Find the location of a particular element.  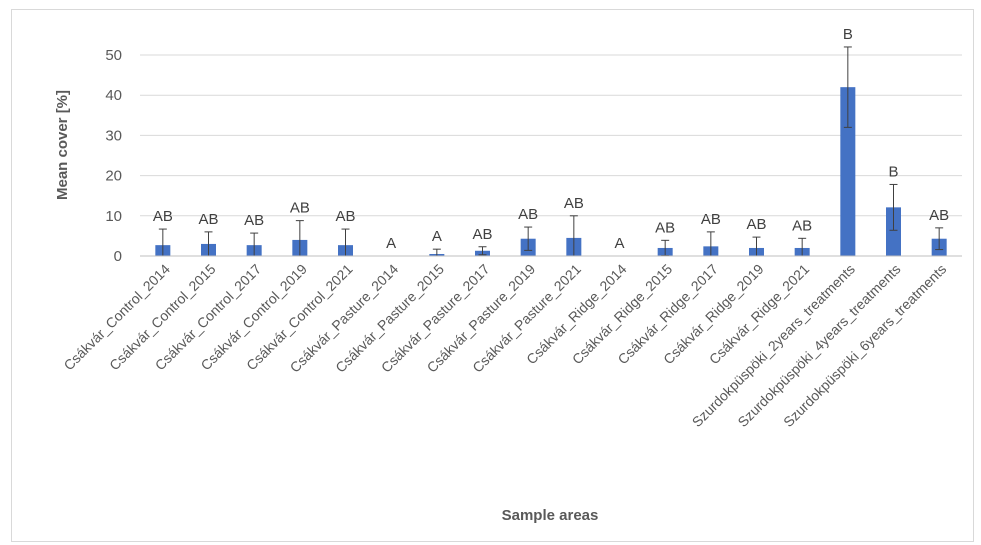

x-tick-label: Szurdokpüspöki_6years_treatments is located at coordinates (864, 345).